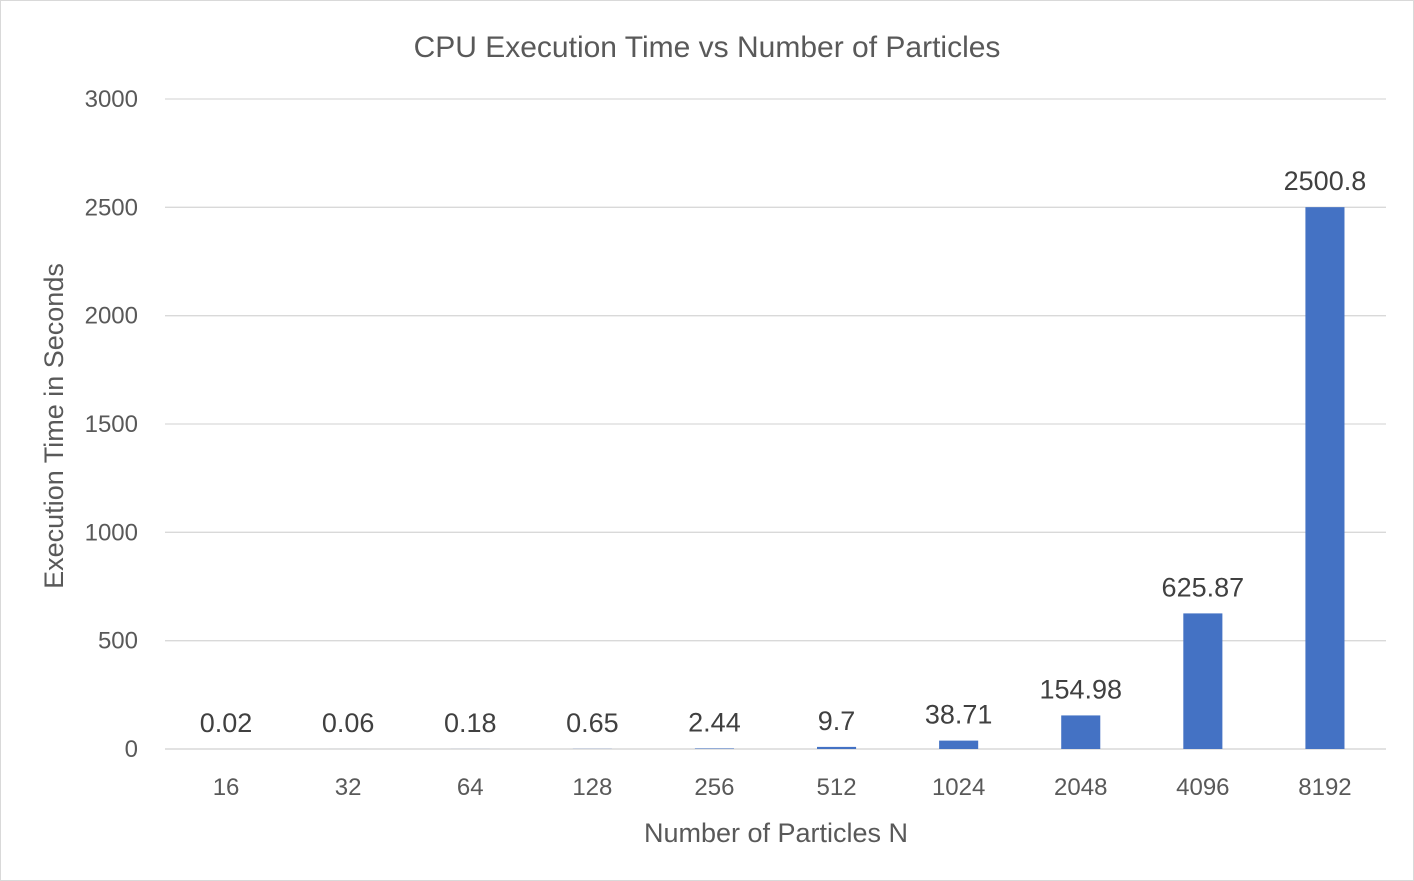 The image size is (1414, 881). What do you see at coordinates (1080, 689) in the screenshot?
I see `data-label: 154.98` at bounding box center [1080, 689].